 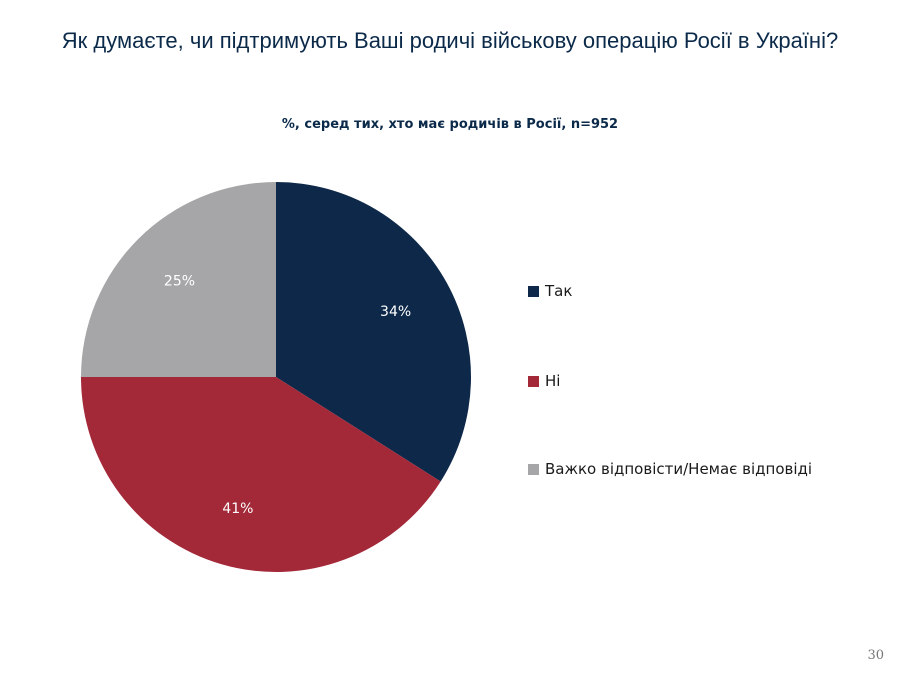 I want to click on legend-item-0: Так, so click(x=550, y=291).